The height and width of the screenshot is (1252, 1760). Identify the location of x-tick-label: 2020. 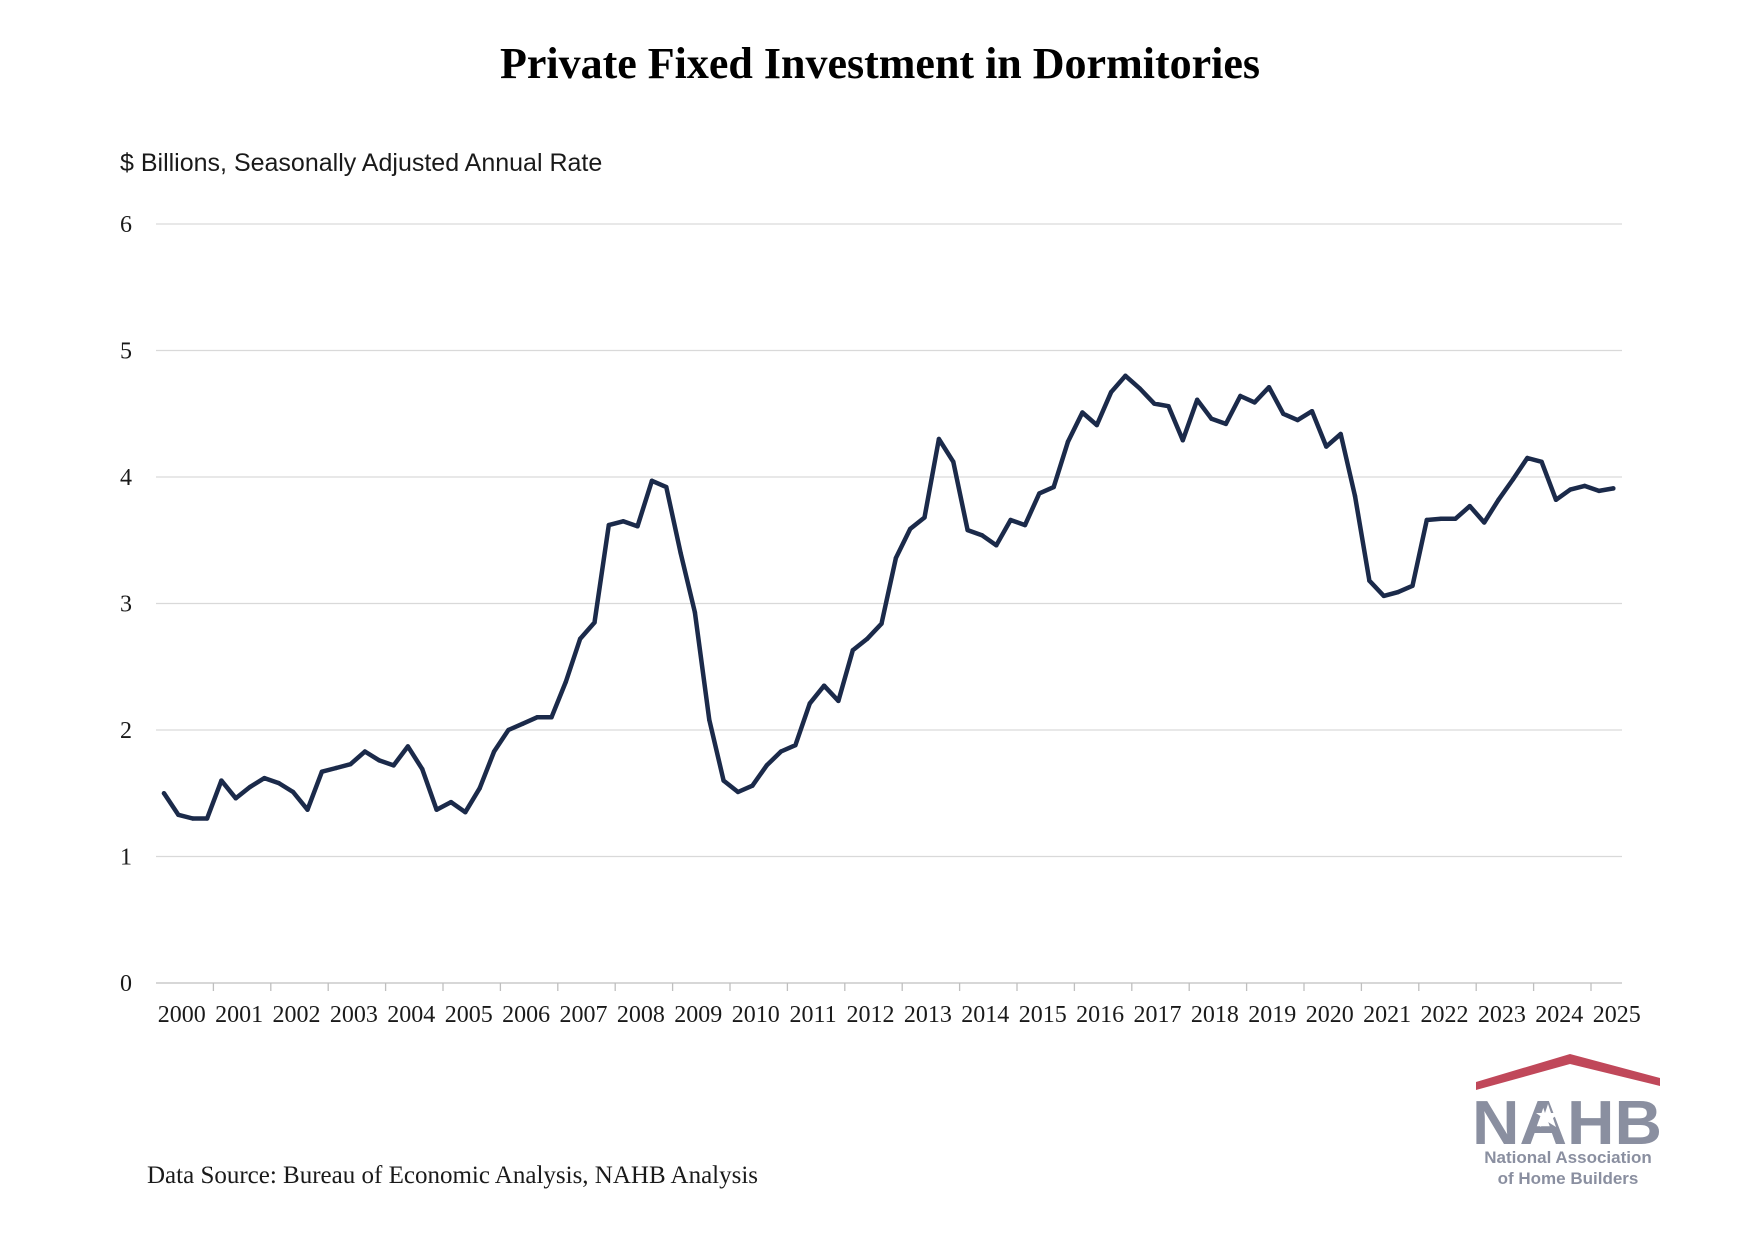
(1330, 1015).